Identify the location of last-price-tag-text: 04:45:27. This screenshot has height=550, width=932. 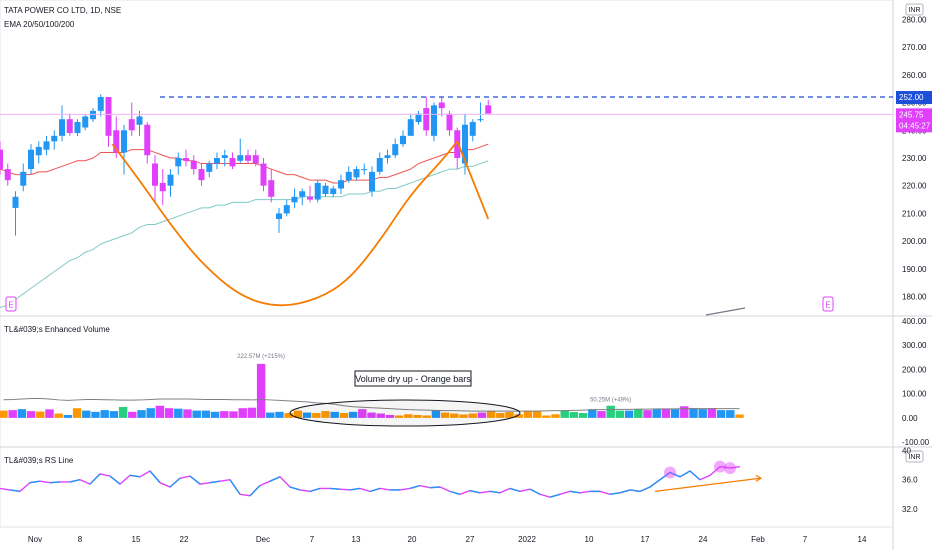
(915, 125).